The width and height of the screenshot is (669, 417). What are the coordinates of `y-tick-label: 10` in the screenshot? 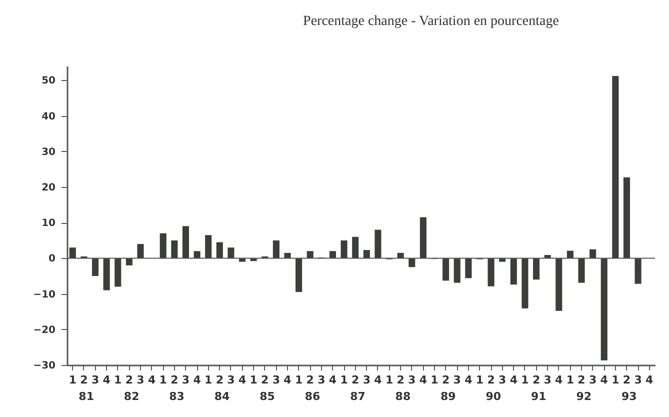 It's located at (49, 224).